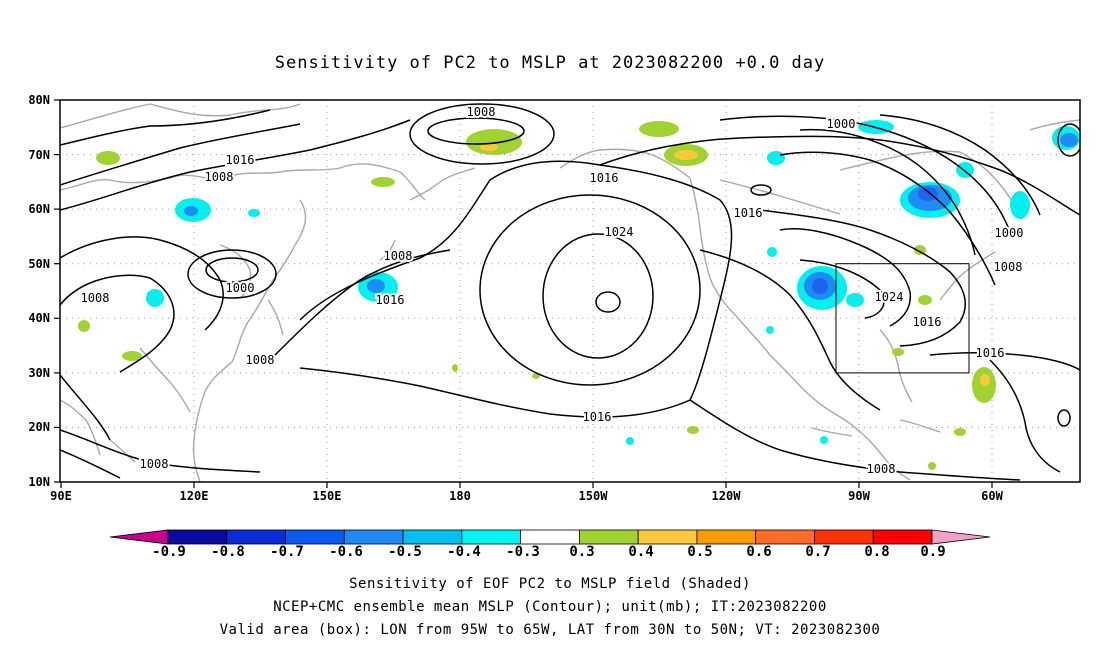 Image resolution: width=1100 pixels, height=650 pixels. What do you see at coordinates (932, 552) in the screenshot?
I see `colorbar-label: 0.9` at bounding box center [932, 552].